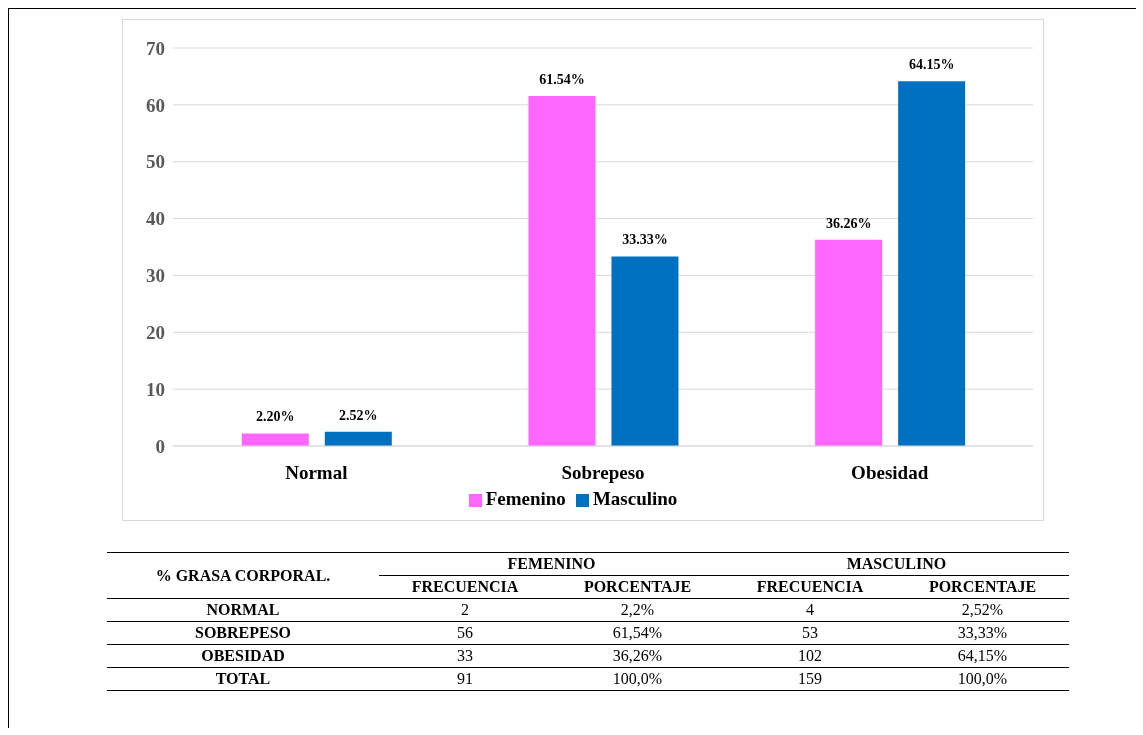 This screenshot has height=735, width=1143. What do you see at coordinates (155, 219) in the screenshot?
I see `y-tick-label: 40` at bounding box center [155, 219].